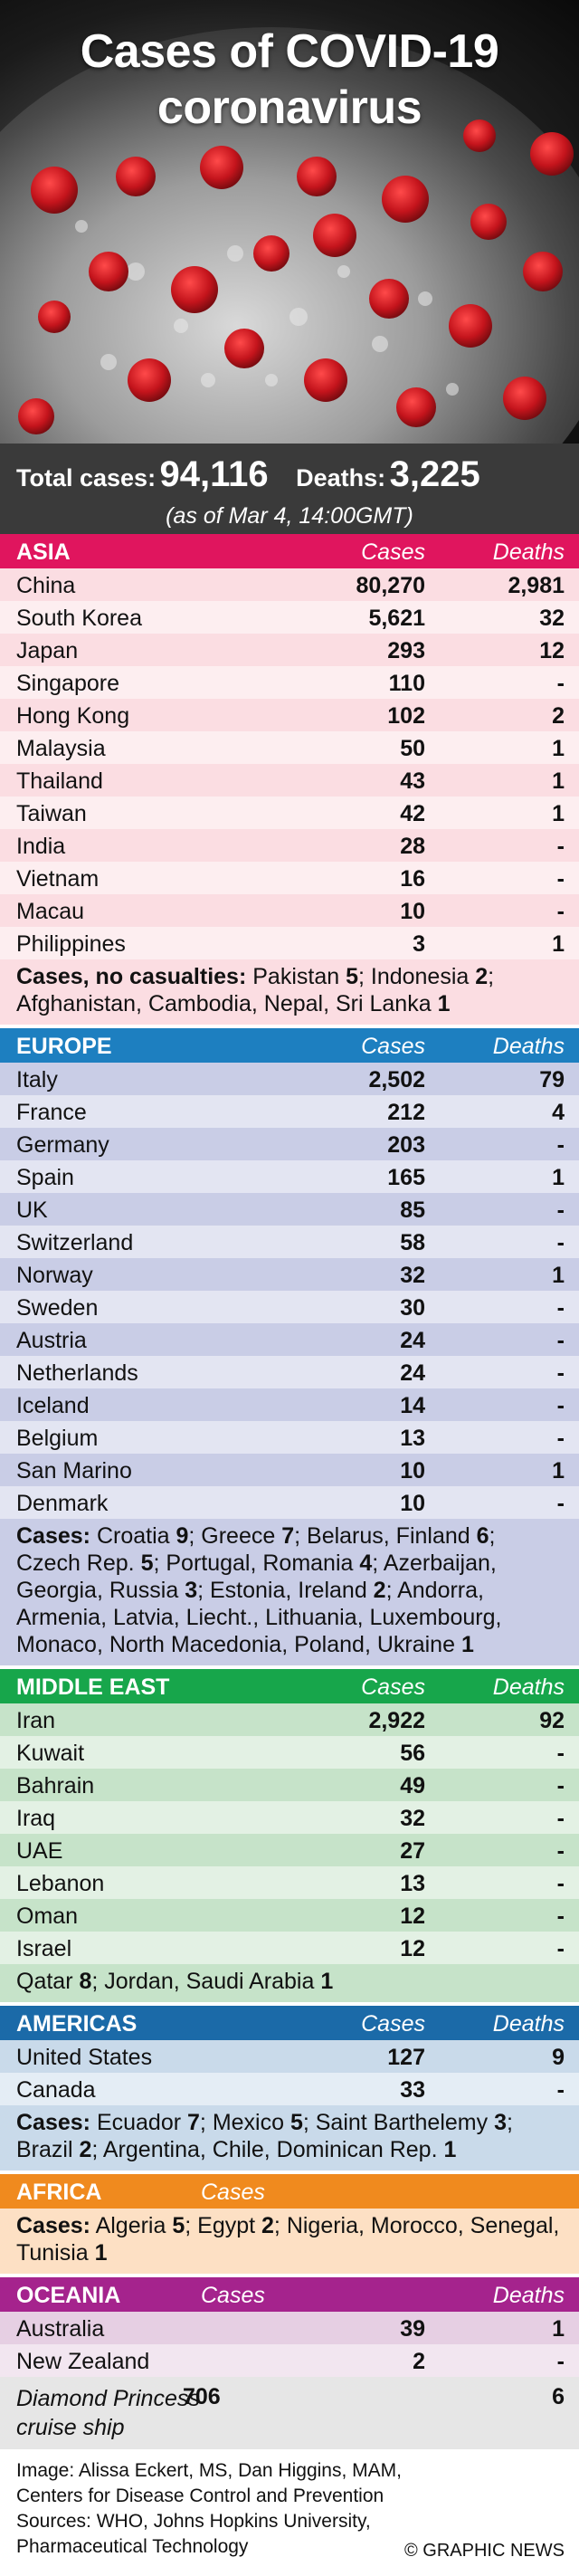  What do you see at coordinates (47, 1916) in the screenshot?
I see `country-name: Oman` at bounding box center [47, 1916].